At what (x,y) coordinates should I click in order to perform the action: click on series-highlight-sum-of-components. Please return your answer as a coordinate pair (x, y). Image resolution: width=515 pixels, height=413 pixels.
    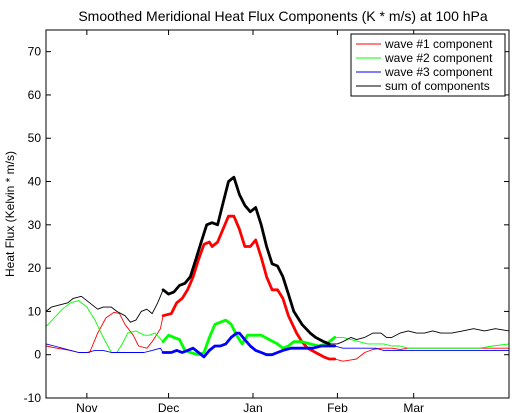
    Looking at the image, I should click on (246, 260).